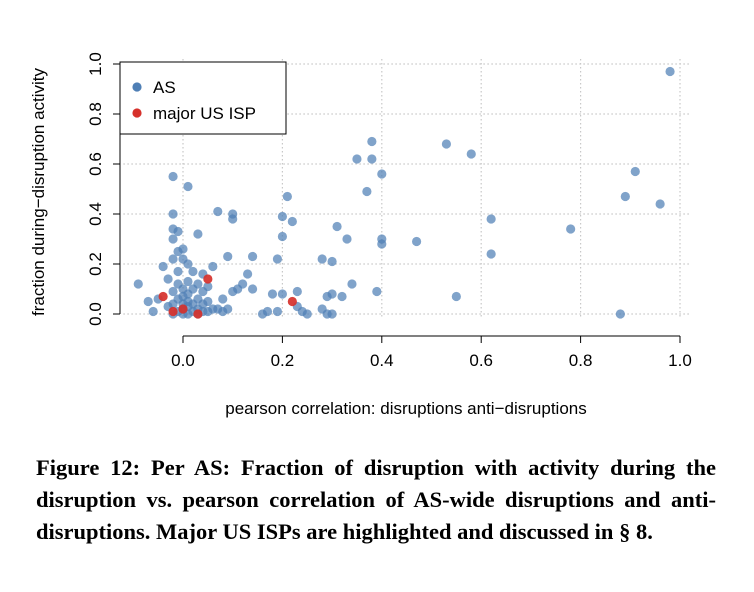 The width and height of the screenshot is (754, 592). Describe the element at coordinates (431, 352) in the screenshot. I see `x-axis: 0.0 0.2 0.4 0.6 0.8 1.0` at that location.